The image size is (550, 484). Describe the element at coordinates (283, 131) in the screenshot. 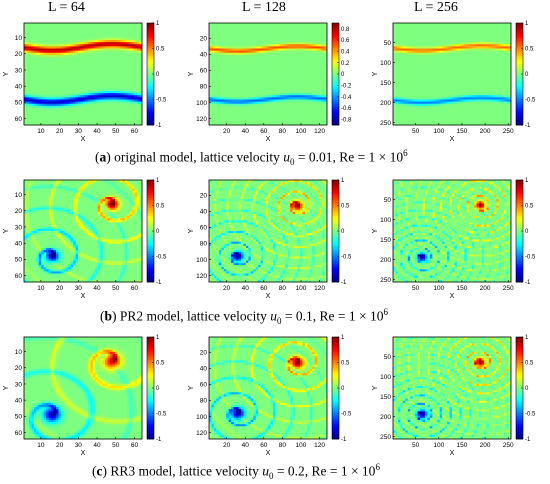

I see `x-tick-label: 80` at that location.